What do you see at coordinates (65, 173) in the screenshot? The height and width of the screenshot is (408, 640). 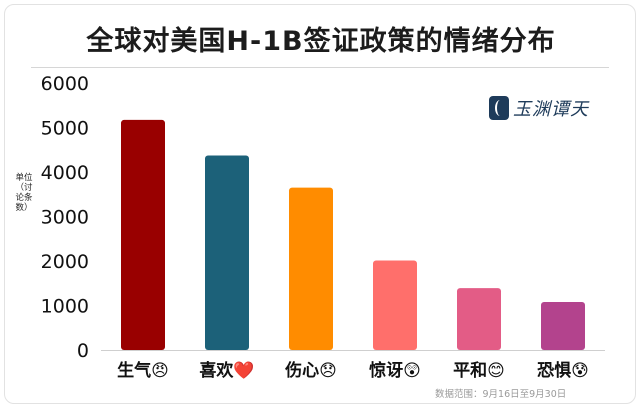 I see `y-tick-label: 4000` at bounding box center [65, 173].